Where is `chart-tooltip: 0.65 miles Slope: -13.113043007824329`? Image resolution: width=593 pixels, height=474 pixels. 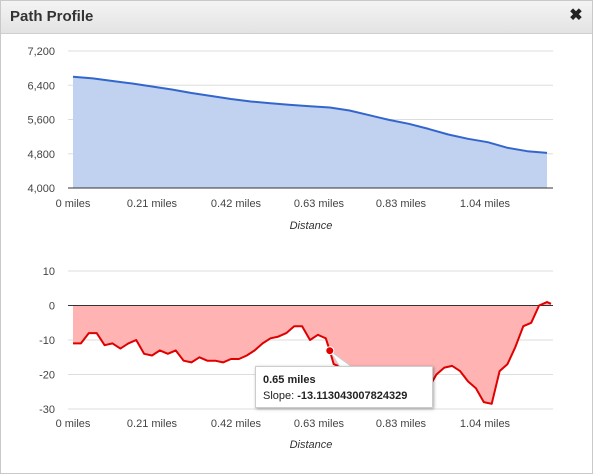
chart-tooltip: 0.65 miles Slope: -13.113043007824329 is located at coordinates (344, 387).